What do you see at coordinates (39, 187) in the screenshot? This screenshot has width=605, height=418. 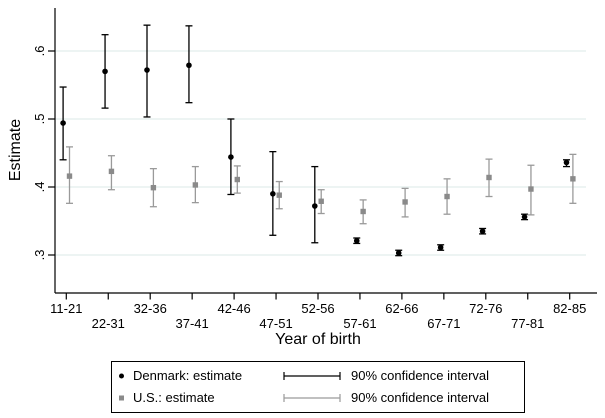 I see `y-tick-label: .4` at bounding box center [39, 187].